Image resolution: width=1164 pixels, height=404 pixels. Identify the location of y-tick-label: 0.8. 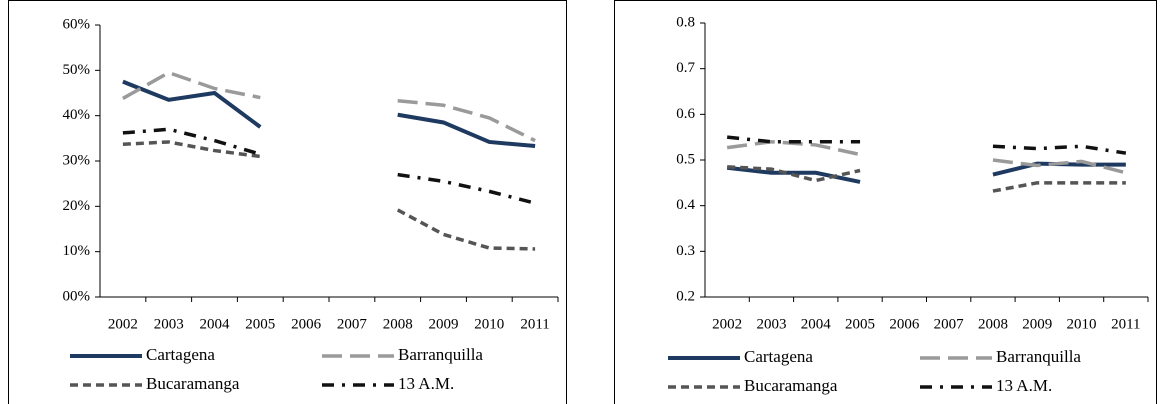
(685, 22).